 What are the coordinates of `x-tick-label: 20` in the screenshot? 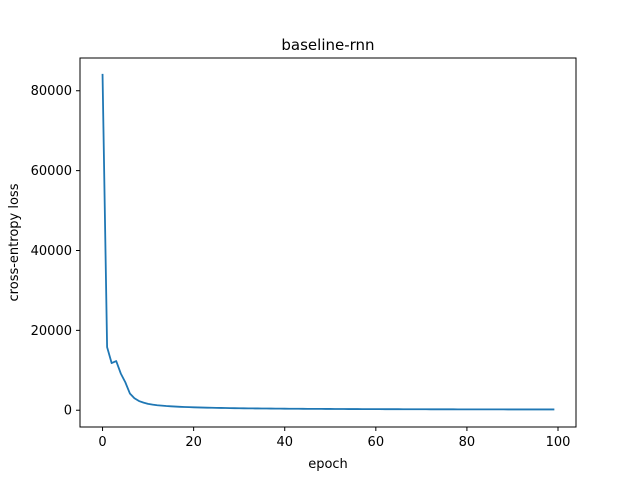 It's located at (193, 442).